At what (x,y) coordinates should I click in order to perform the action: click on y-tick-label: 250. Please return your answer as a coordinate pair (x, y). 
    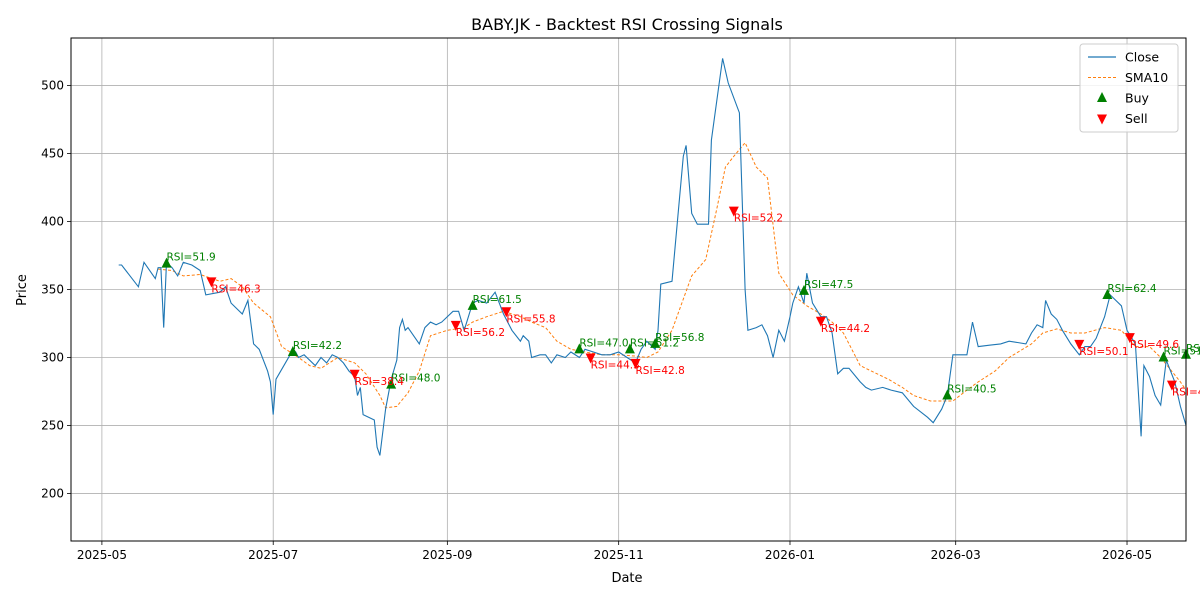
    Looking at the image, I should click on (52, 425).